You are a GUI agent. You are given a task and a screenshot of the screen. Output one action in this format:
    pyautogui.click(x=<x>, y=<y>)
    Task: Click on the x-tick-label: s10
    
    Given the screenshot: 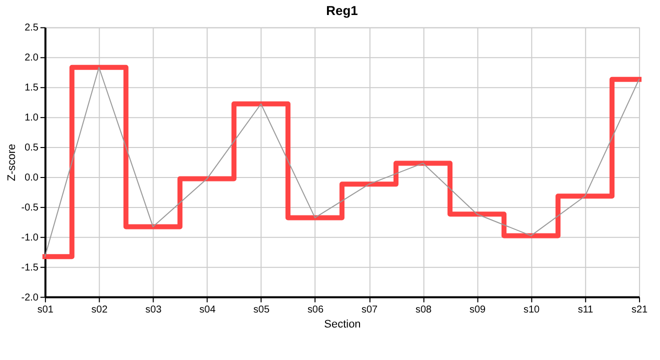 What is the action you would take?
    pyautogui.click(x=531, y=310)
    